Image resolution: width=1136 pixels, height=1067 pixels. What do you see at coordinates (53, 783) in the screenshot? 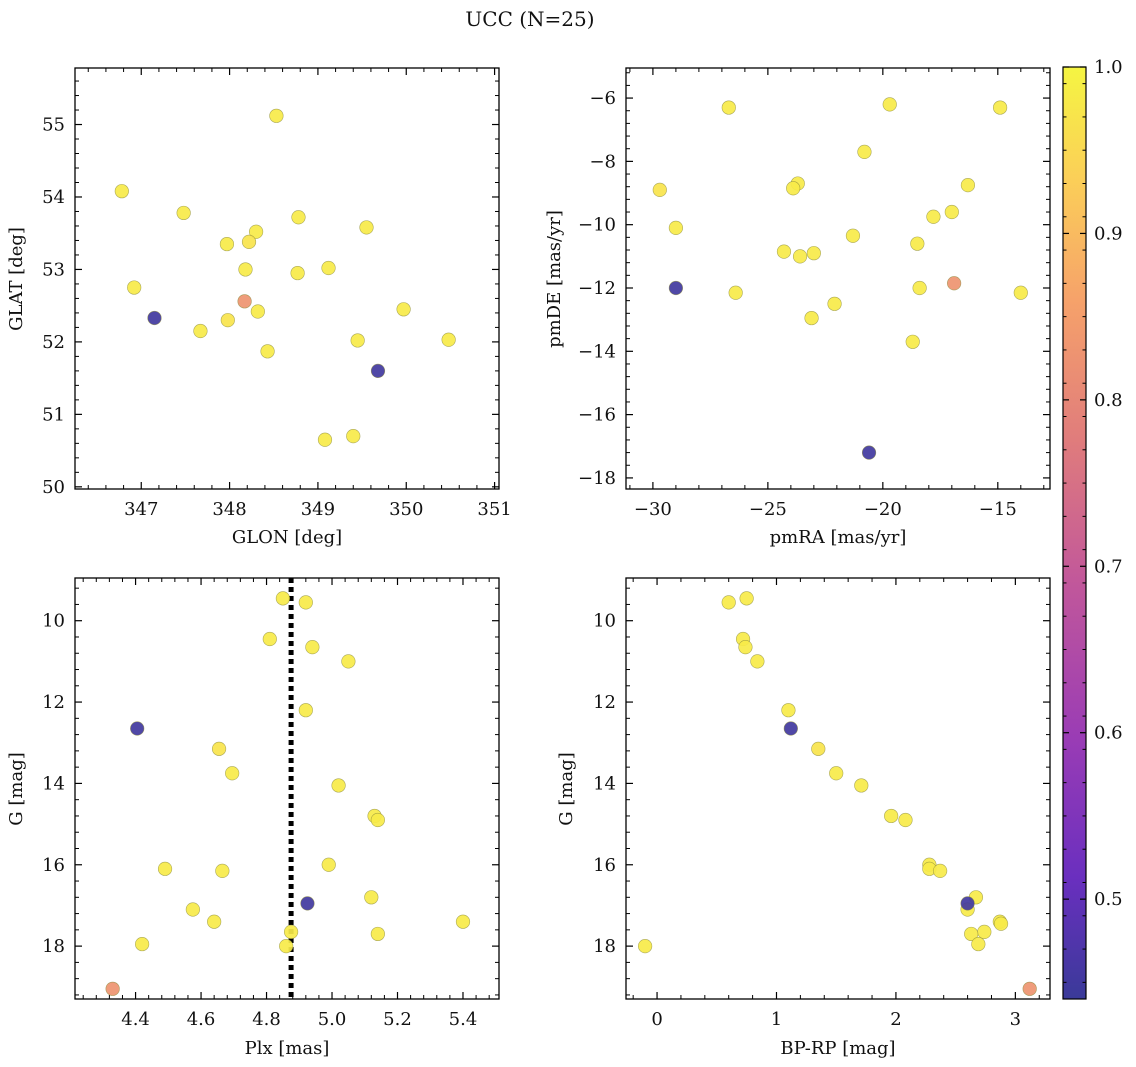
I see `y-tick-label: 14` at bounding box center [53, 783].